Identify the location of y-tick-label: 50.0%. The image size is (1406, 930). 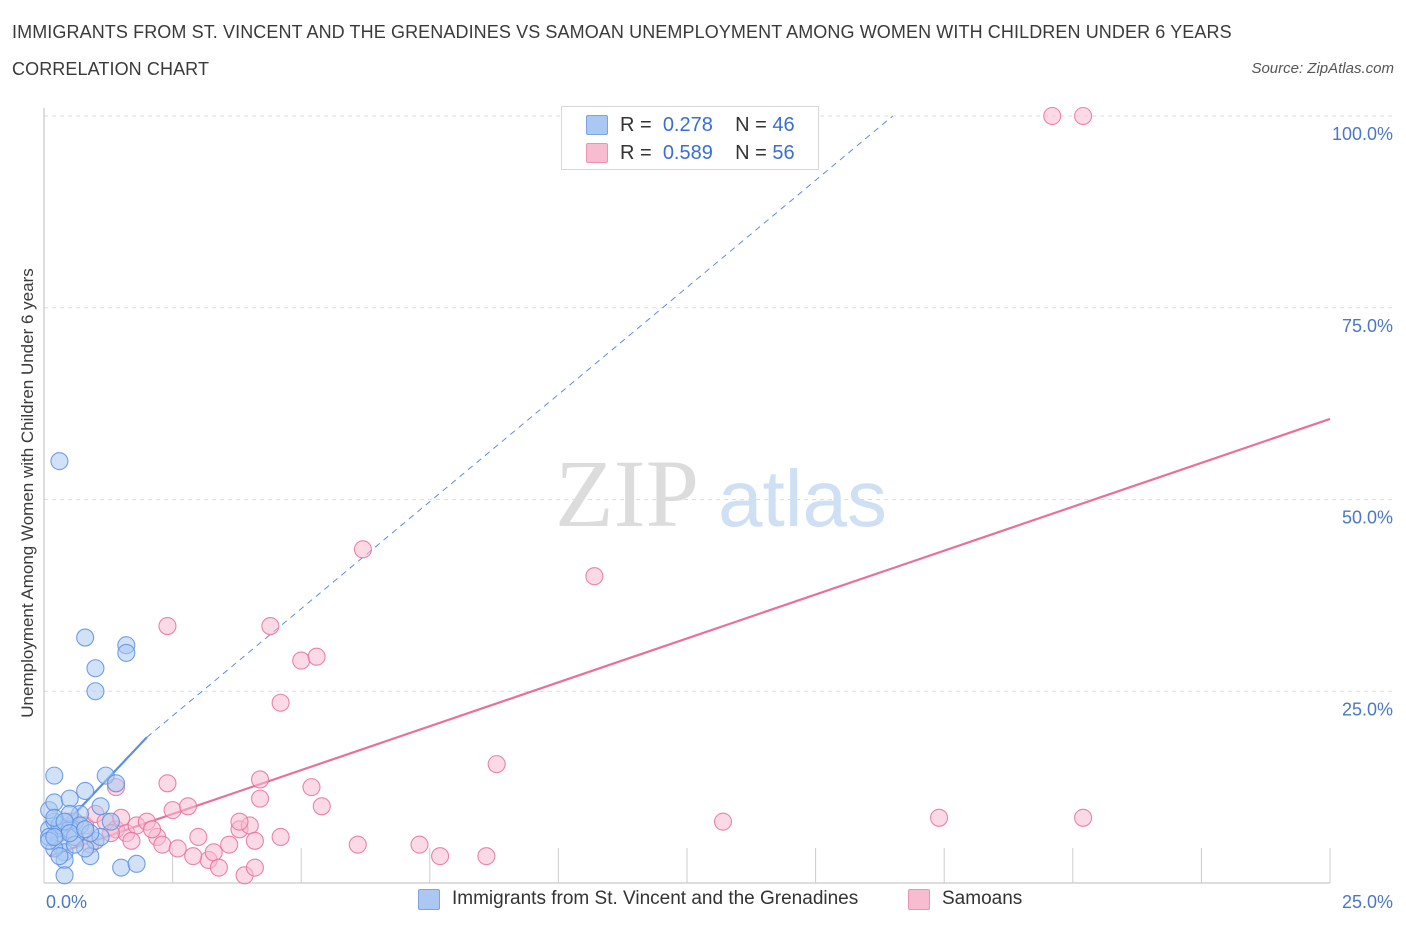
(1367, 518).